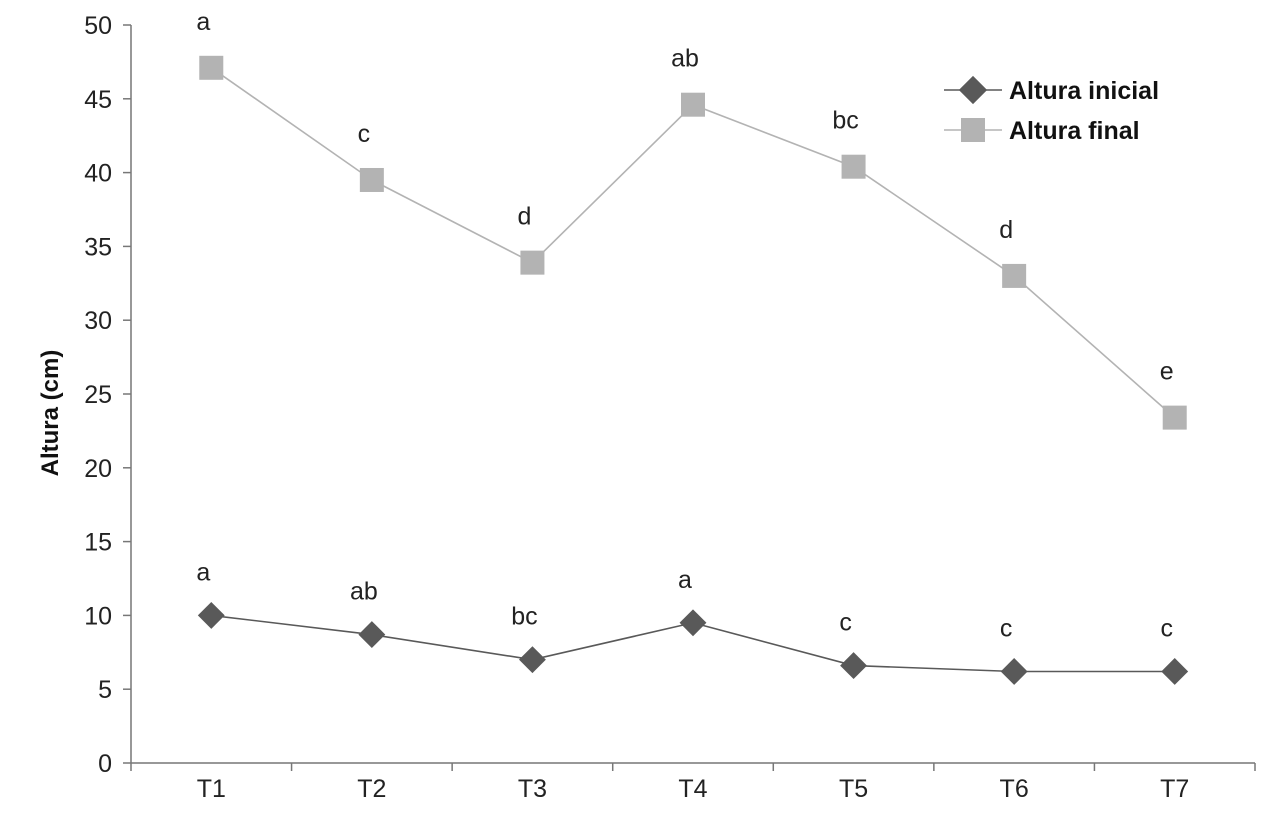 Image resolution: width=1267 pixels, height=822 pixels. Describe the element at coordinates (98, 469) in the screenshot. I see `y-tick-label: 20` at that location.